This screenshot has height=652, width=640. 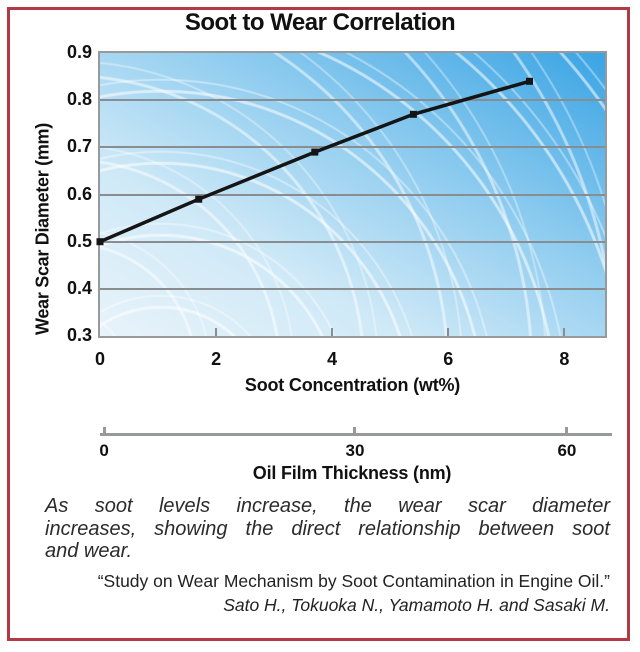 I want to click on secondary-axis-tick-label: 60, so click(x=567, y=450).